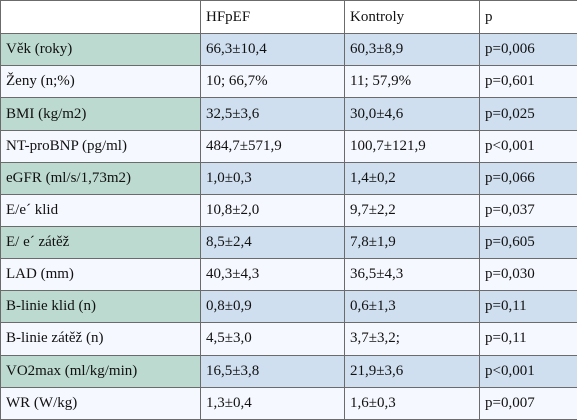 The image size is (577, 420). What do you see at coordinates (412, 146) in the screenshot?
I see `kontroly-value: 100,7±121,9` at bounding box center [412, 146].